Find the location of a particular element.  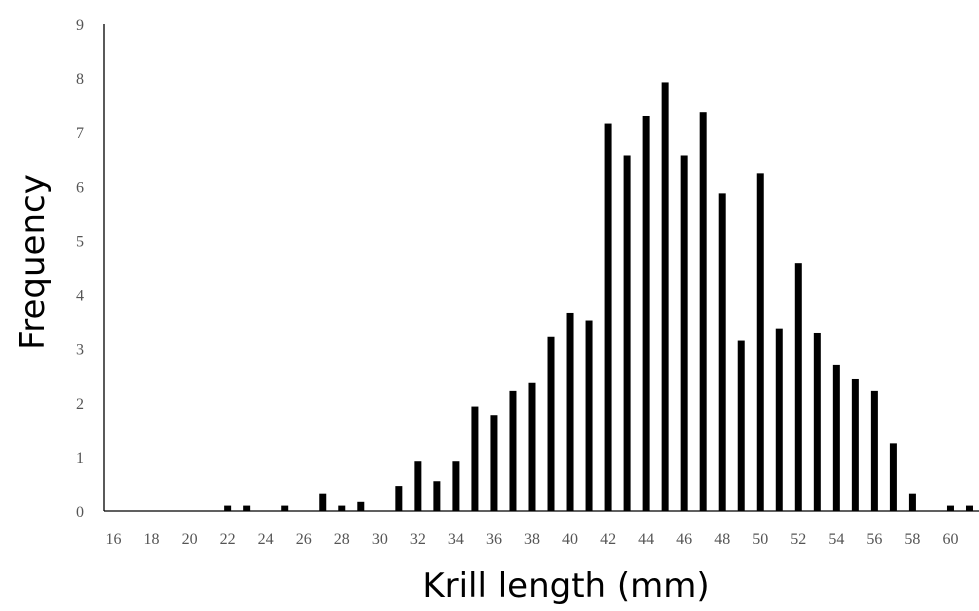

y-tick-label: 0 is located at coordinates (80, 512).